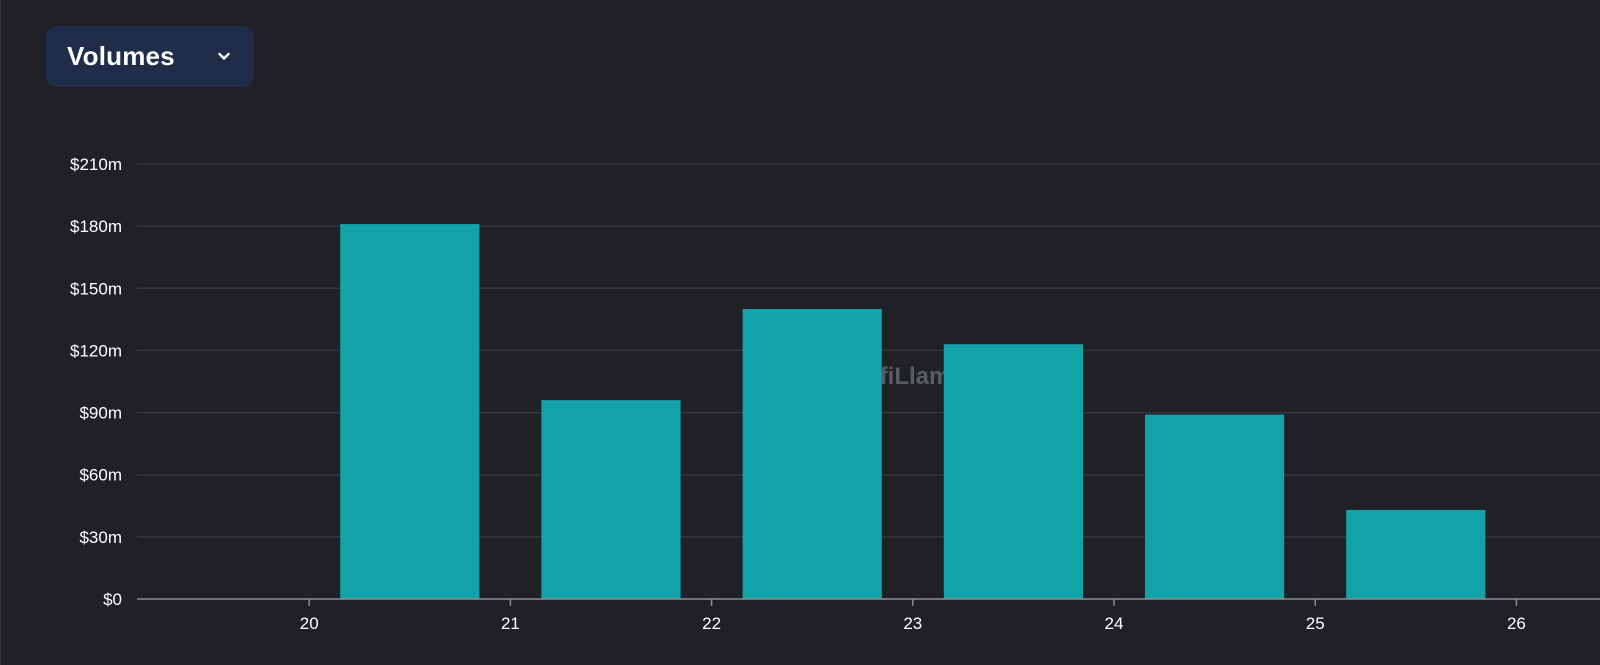 The image size is (1600, 665). Describe the element at coordinates (121, 56) in the screenshot. I see `metric-select-label: Volumes` at that location.